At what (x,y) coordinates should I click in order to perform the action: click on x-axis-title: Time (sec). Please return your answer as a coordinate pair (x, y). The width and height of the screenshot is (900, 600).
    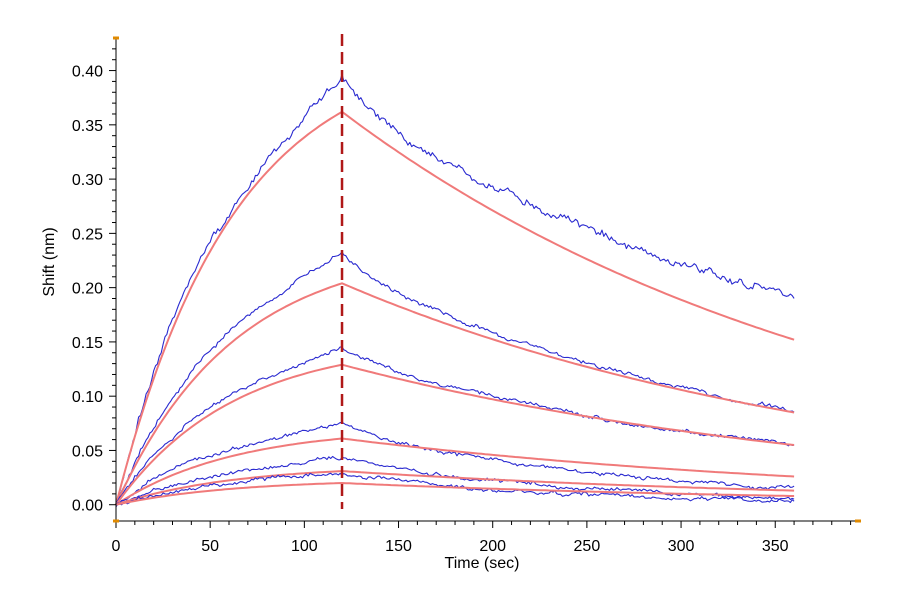
    Looking at the image, I should click on (482, 563).